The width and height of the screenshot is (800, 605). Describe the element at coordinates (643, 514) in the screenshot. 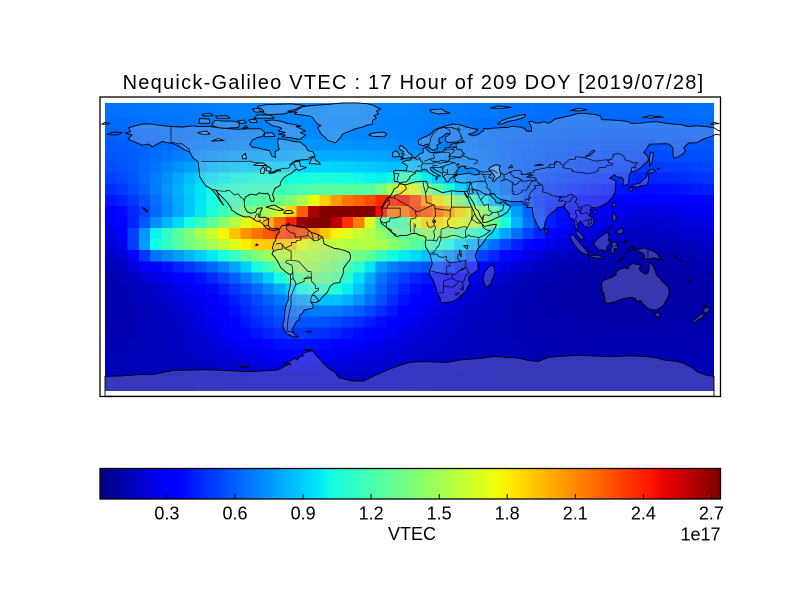

I see `svg-text: 2.4` at that location.